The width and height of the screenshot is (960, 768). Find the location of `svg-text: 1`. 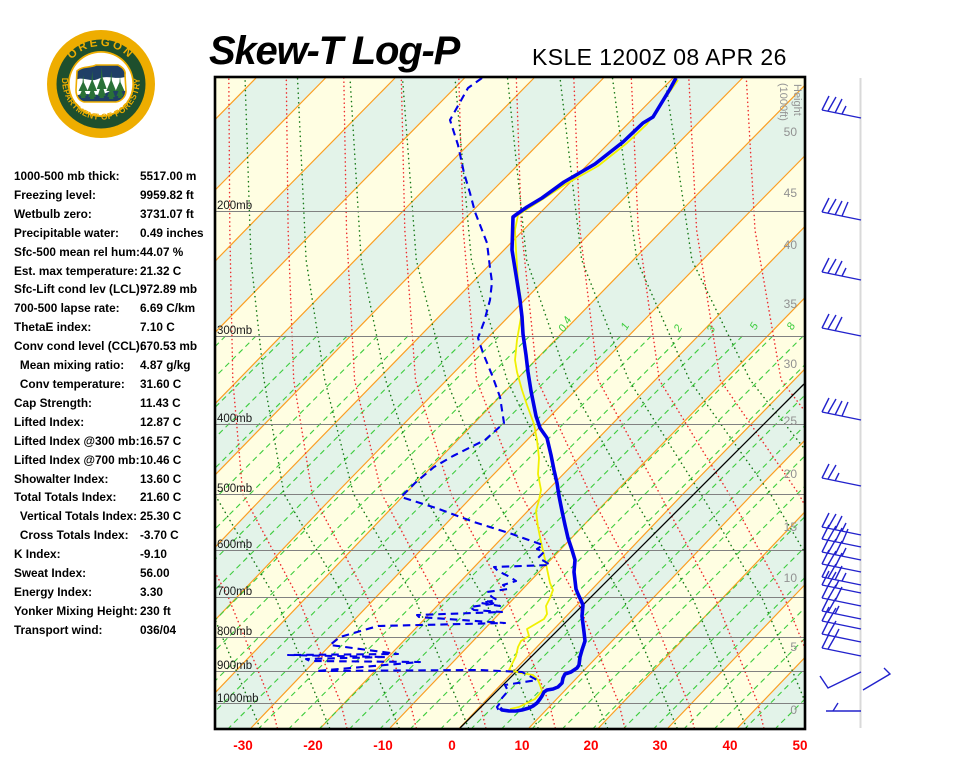

svg-text: 1 is located at coordinates (625, 326).